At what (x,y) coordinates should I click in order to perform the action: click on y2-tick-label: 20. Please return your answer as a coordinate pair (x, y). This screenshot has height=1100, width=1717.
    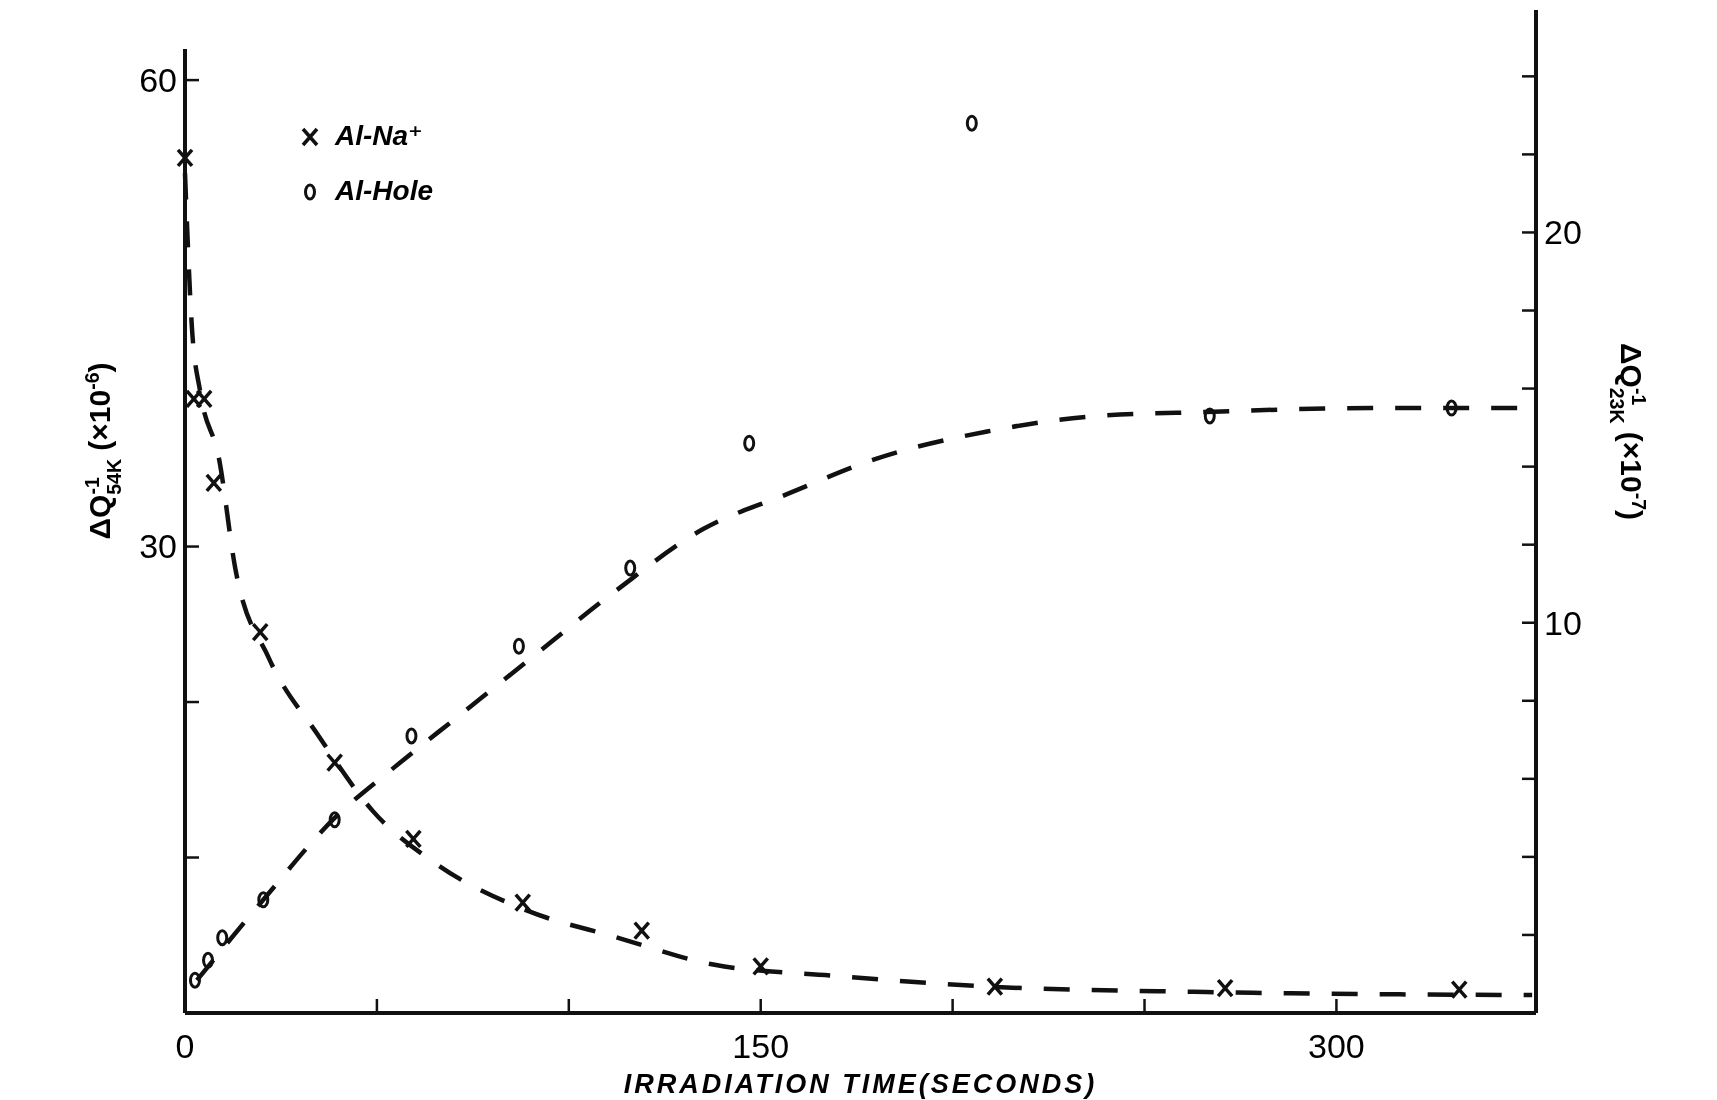
    Looking at the image, I should click on (1563, 232).